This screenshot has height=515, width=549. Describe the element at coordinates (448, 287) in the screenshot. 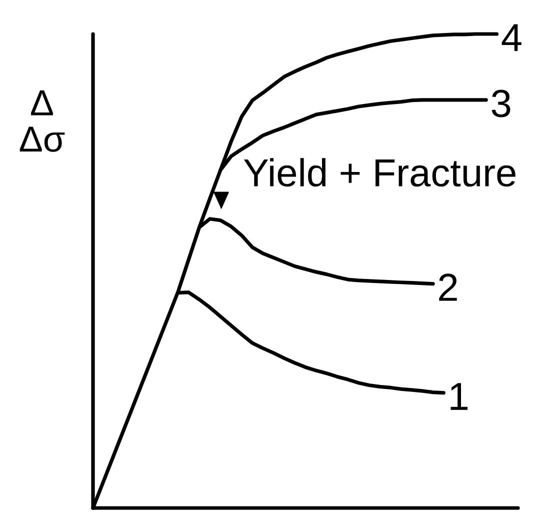

I see `series-label: 2` at that location.